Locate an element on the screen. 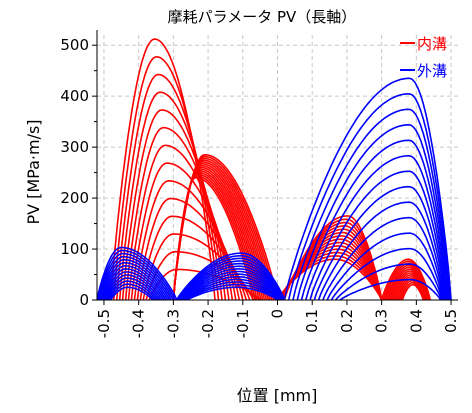  x-axis-label: 位置 [mm] is located at coordinates (277, 395).